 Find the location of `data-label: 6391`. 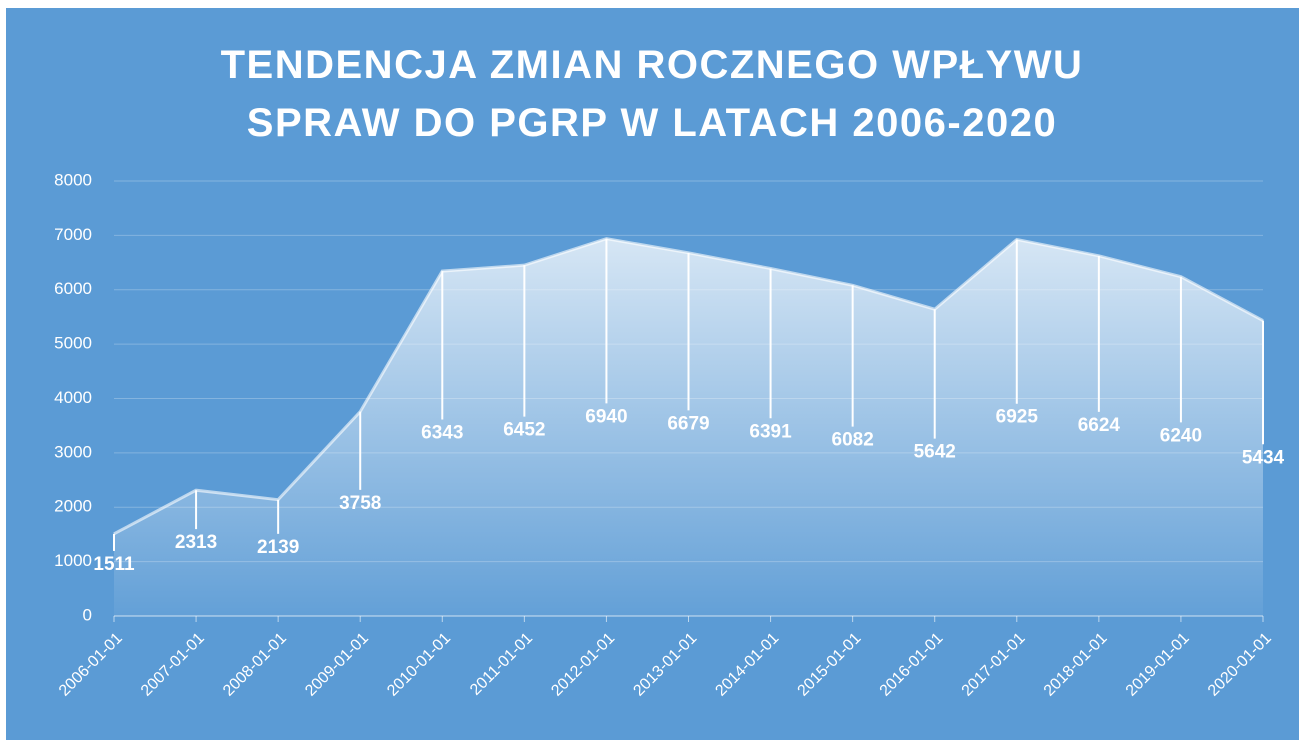

data-label: 6391 is located at coordinates (770, 431).